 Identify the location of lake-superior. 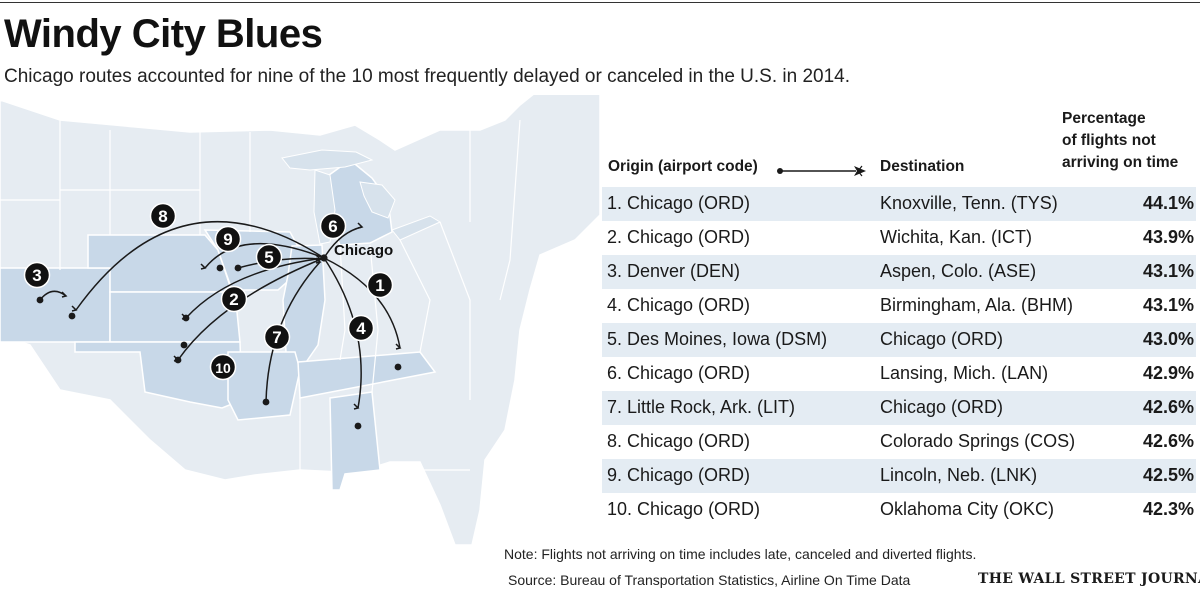
(327, 160).